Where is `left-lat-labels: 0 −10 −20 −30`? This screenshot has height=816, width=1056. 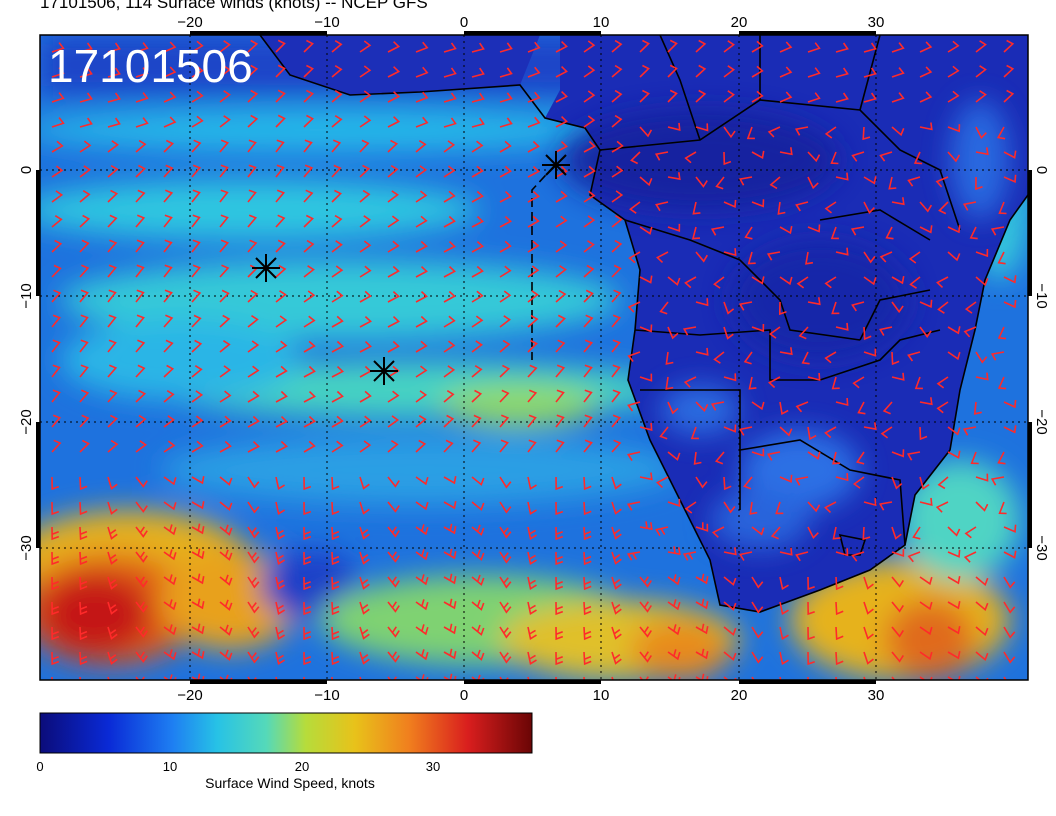
left-lat-labels: 0 −10 −20 −30 is located at coordinates (26, 363).